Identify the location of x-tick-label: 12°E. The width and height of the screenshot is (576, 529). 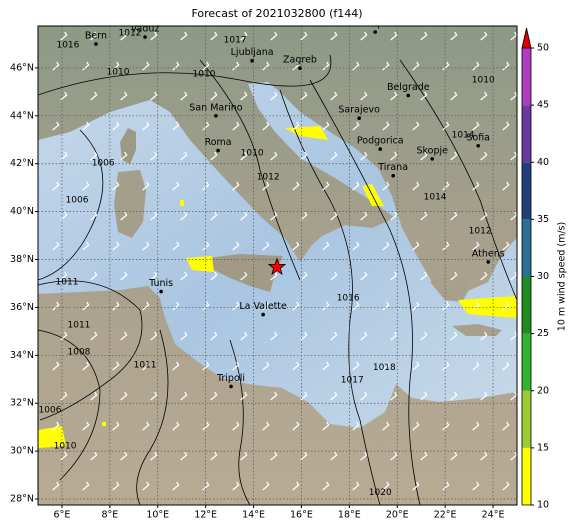
(205, 515).